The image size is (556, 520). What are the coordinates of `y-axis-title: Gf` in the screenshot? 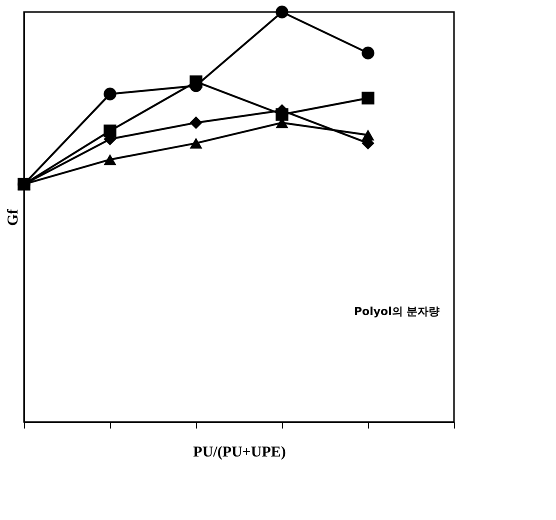 It's located at (14, 217).